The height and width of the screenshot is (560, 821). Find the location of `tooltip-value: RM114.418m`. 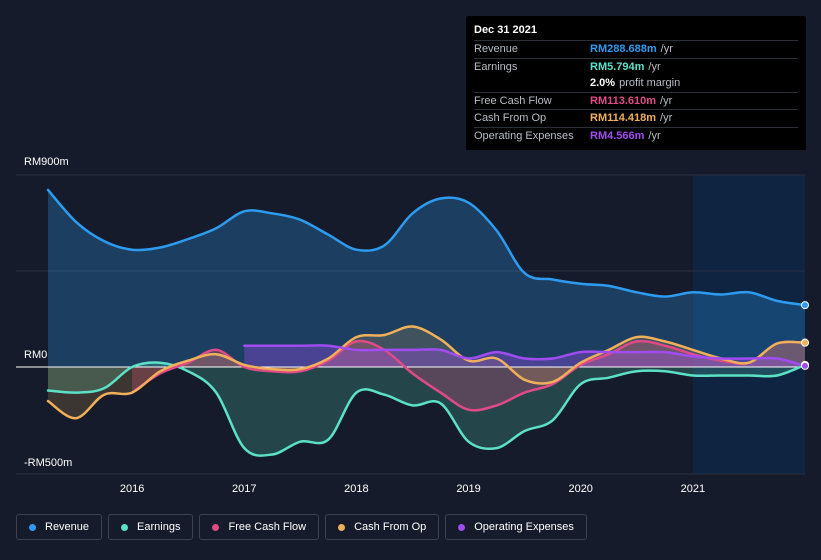

tooltip-value: RM114.418m is located at coordinates (623, 118).